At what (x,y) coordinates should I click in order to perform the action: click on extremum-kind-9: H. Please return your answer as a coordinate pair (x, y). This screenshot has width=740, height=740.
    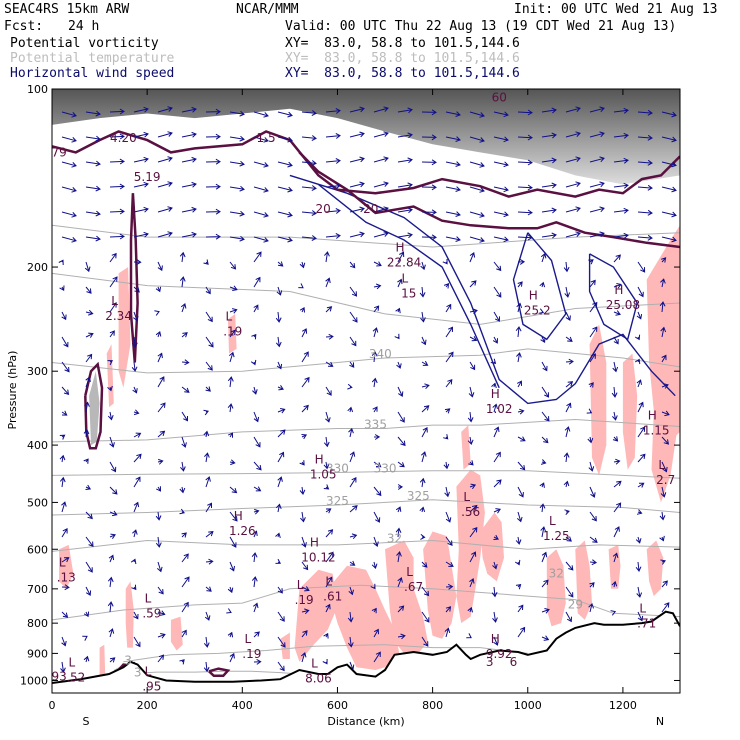
    Looking at the image, I should click on (319, 459).